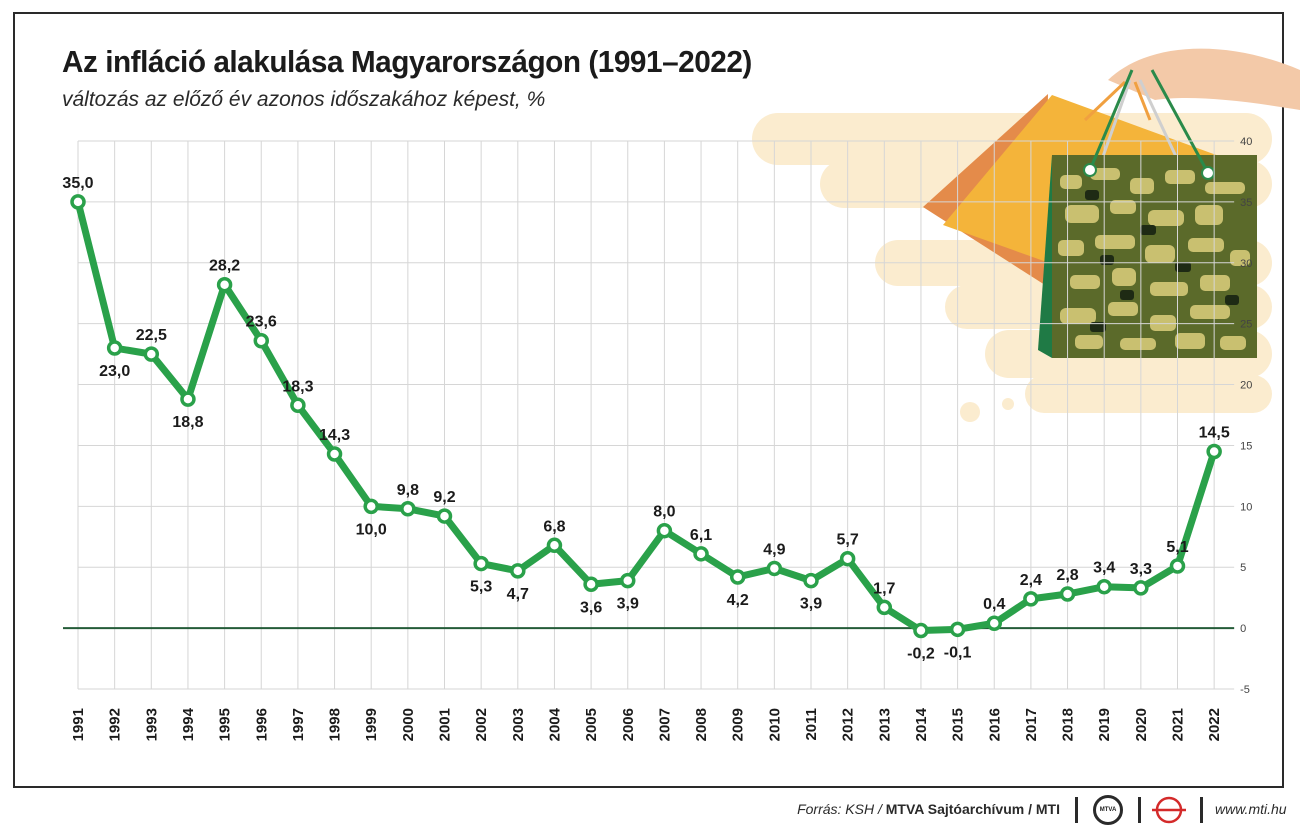  I want to click on y-tick-label: 30, so click(1246, 264).